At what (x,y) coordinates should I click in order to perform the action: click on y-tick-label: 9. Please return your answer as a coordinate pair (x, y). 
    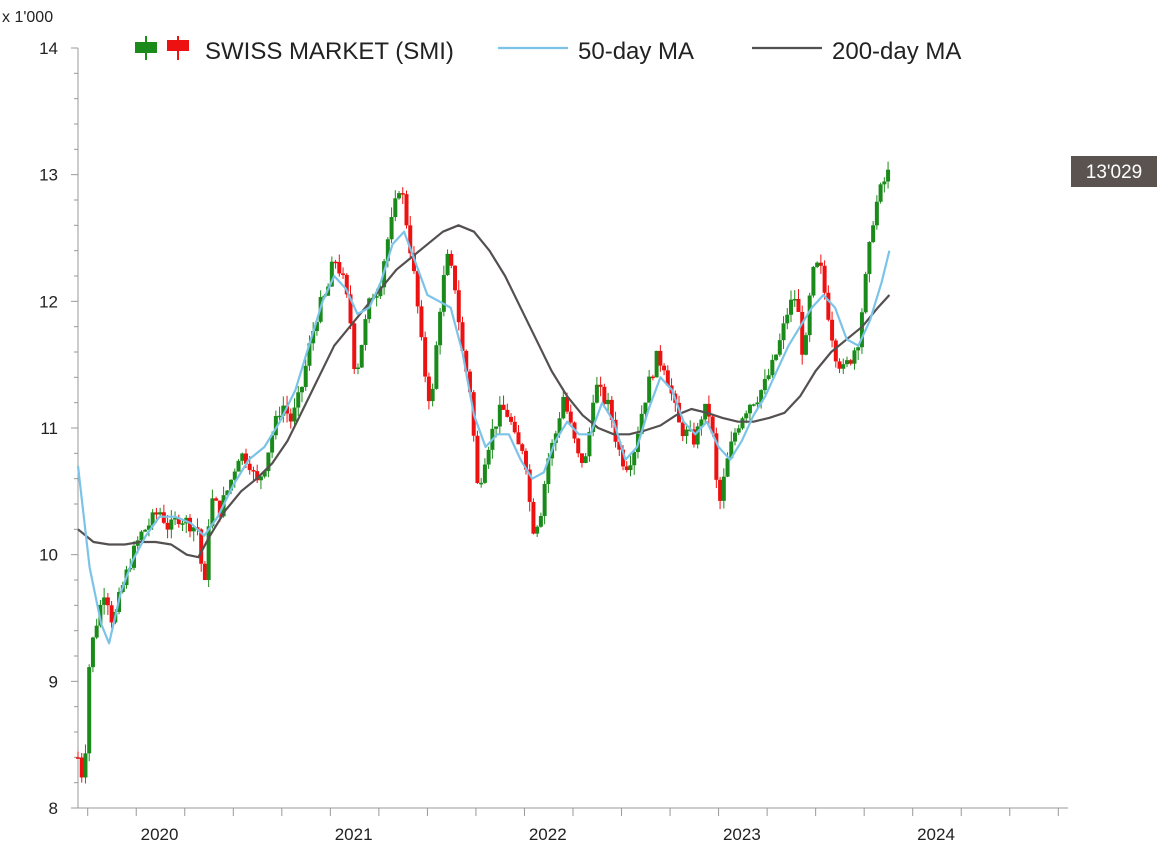
    Looking at the image, I should click on (53, 681).